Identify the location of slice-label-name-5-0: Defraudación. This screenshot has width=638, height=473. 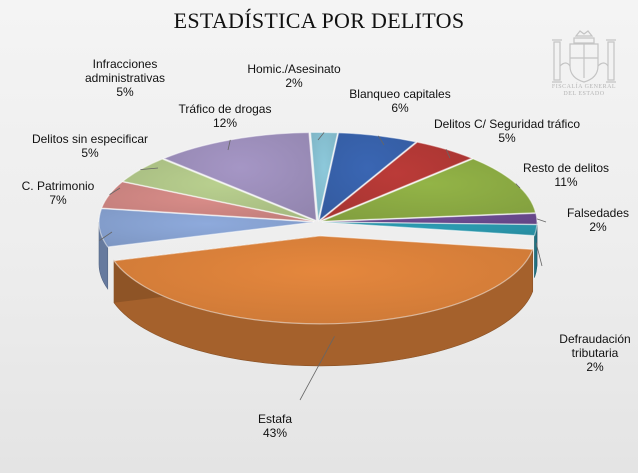
(594, 339).